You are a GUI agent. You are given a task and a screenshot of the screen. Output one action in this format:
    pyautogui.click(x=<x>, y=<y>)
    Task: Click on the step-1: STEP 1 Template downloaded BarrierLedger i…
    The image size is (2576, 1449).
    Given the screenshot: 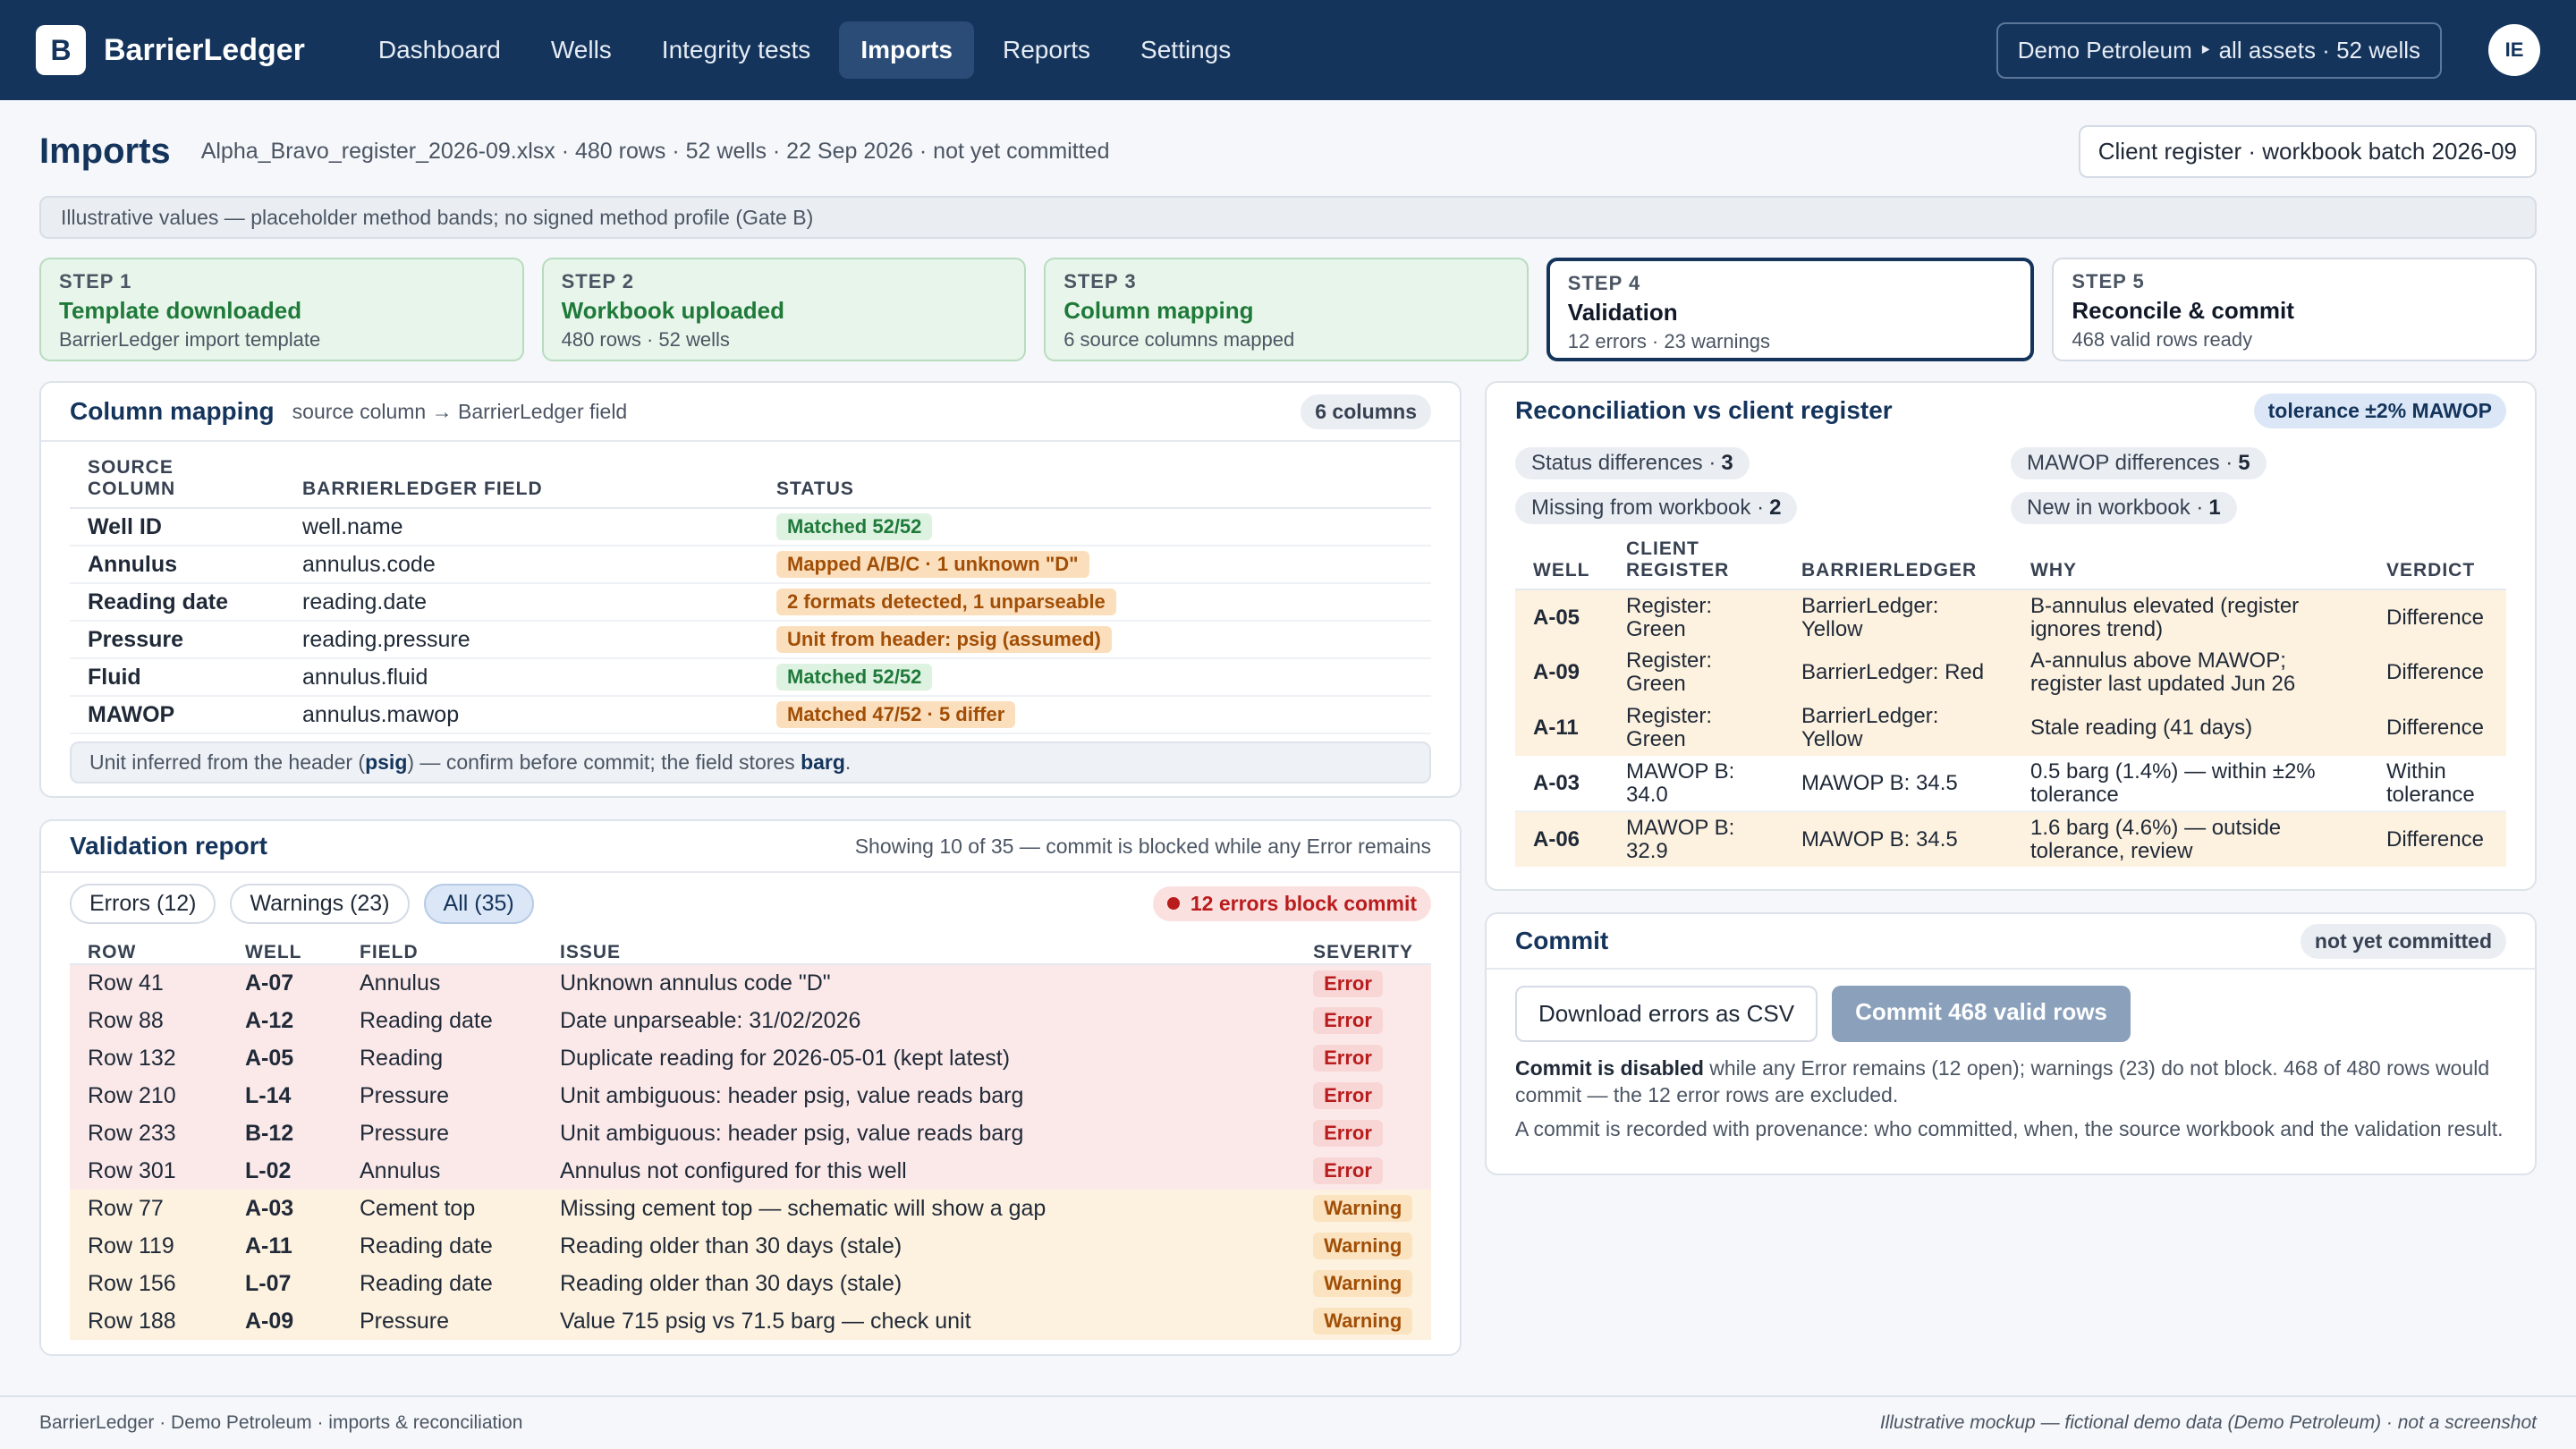 What is the action you would take?
    pyautogui.click(x=281, y=309)
    